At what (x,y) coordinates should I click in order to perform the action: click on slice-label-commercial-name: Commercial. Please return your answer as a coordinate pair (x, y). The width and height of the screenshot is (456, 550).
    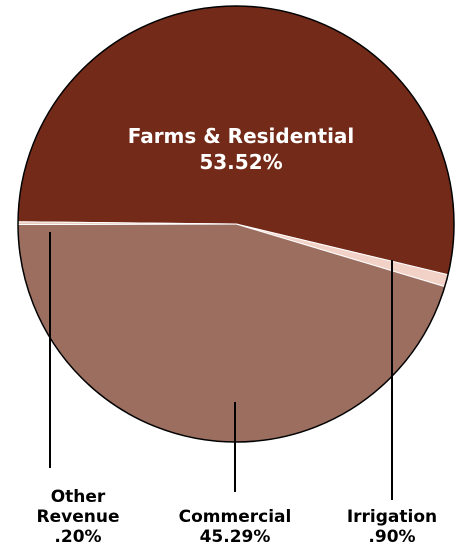
    Looking at the image, I should click on (235, 517).